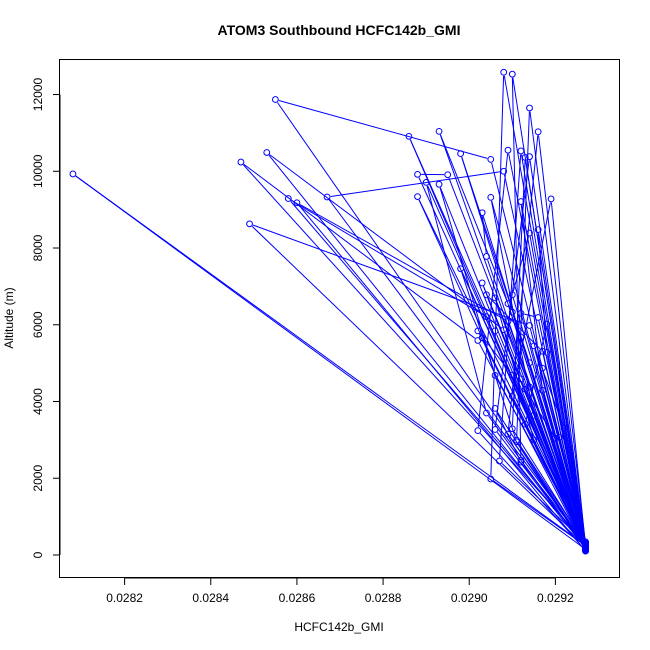  I want to click on x-axis-label: HCFC142b_GMI, so click(338, 627).